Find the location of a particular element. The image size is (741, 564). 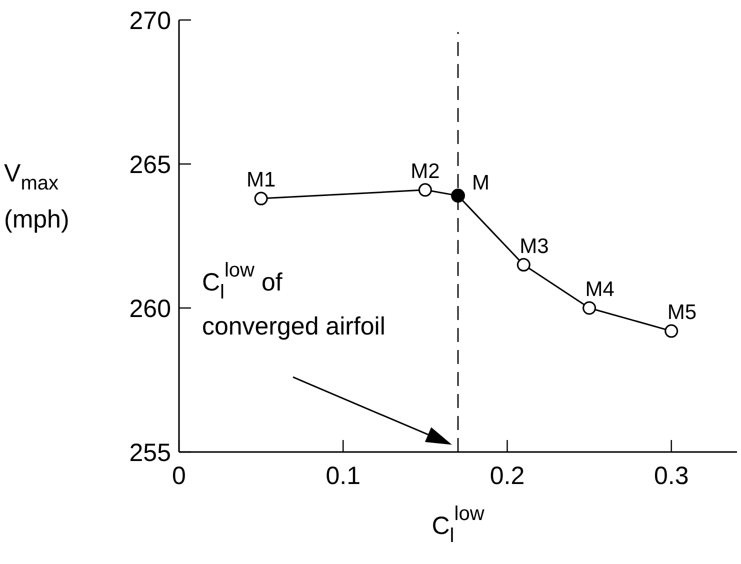

y-tick-label: 265 is located at coordinates (150, 165).